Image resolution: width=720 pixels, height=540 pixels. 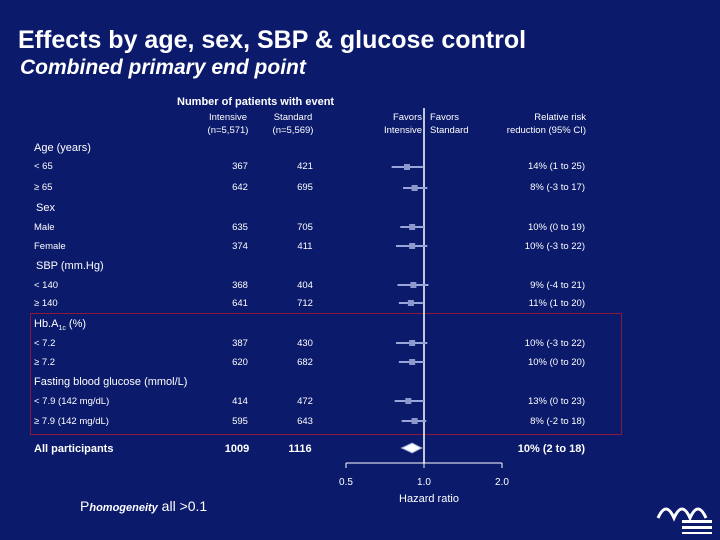 I want to click on page-subtitle: Combined primary end point, so click(x=163, y=67).